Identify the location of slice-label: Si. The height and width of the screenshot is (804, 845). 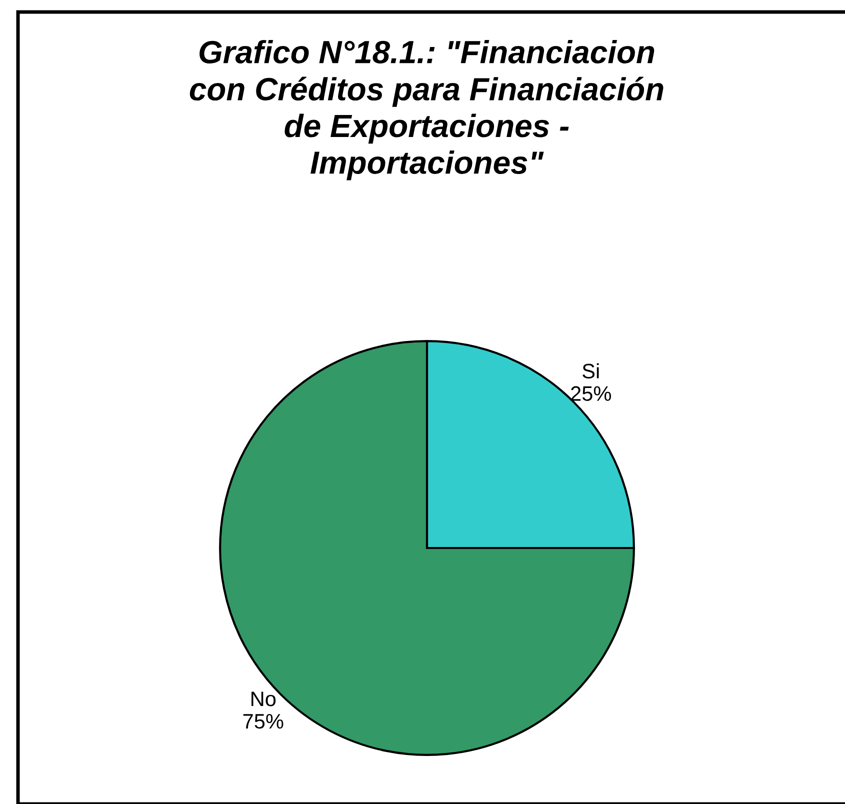
(590, 370).